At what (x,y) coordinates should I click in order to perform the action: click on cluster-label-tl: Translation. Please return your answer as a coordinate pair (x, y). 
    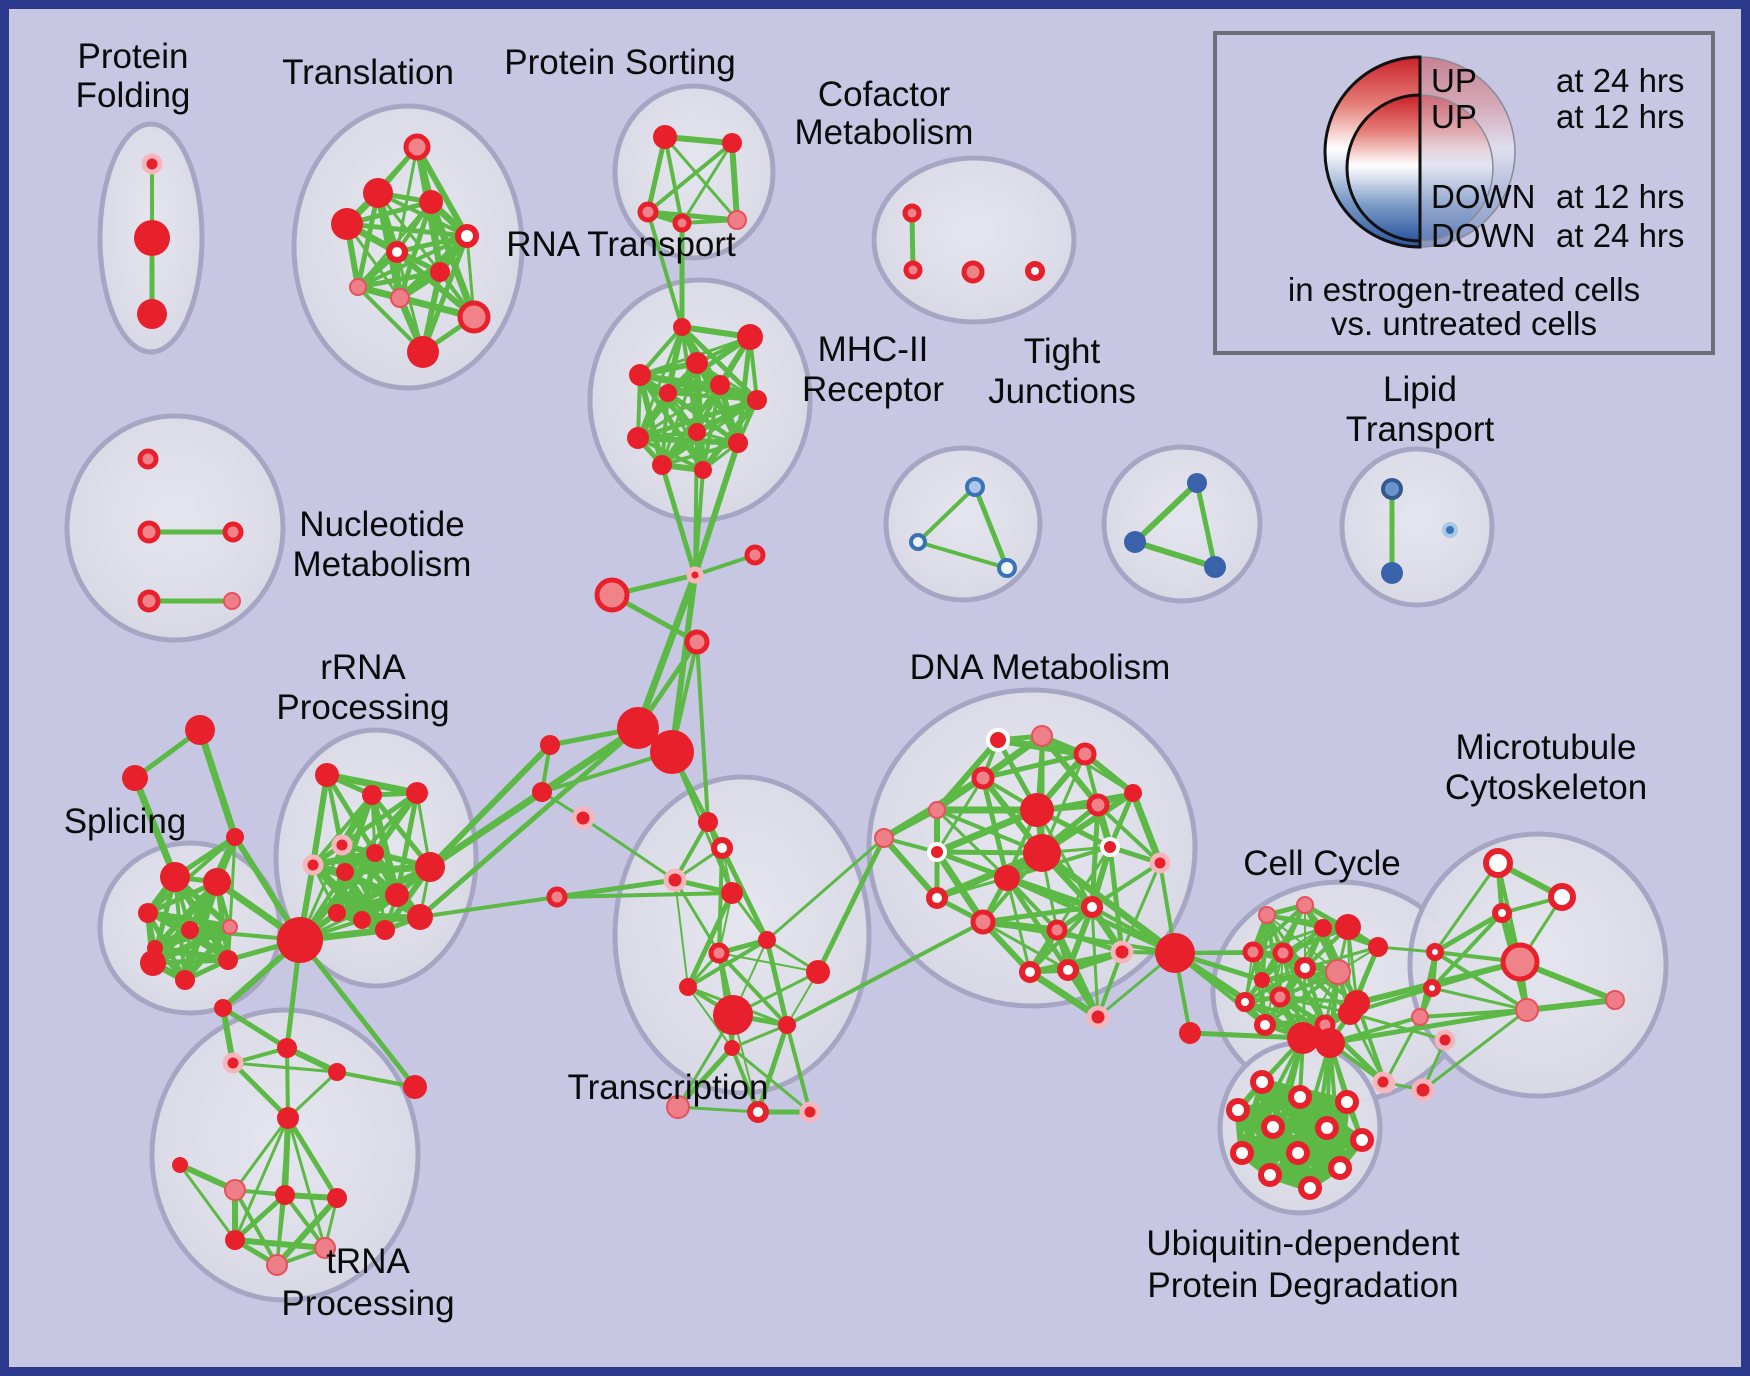
    Looking at the image, I should click on (368, 72).